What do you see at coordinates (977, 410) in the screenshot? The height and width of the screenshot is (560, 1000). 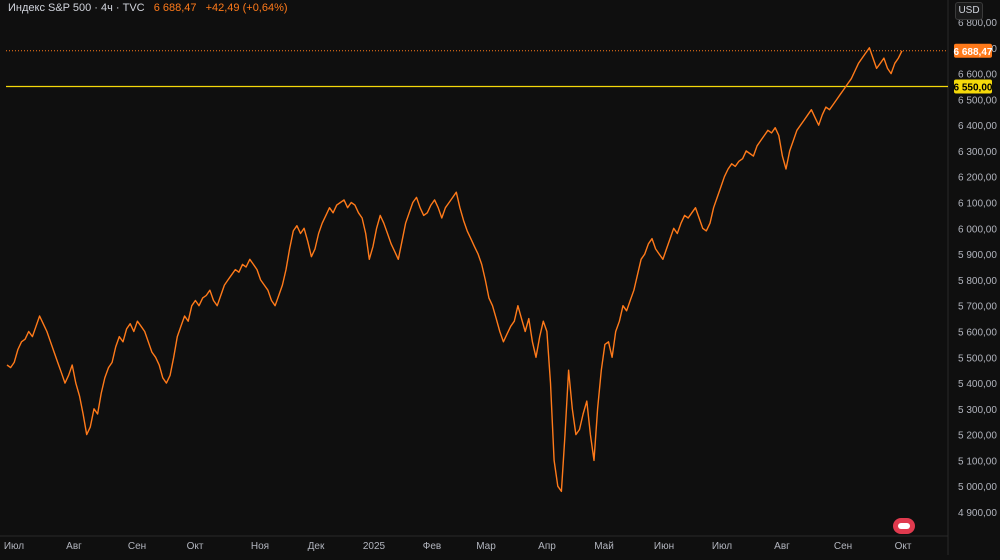 I see `y-tick-label: 5 300,00` at bounding box center [977, 410].